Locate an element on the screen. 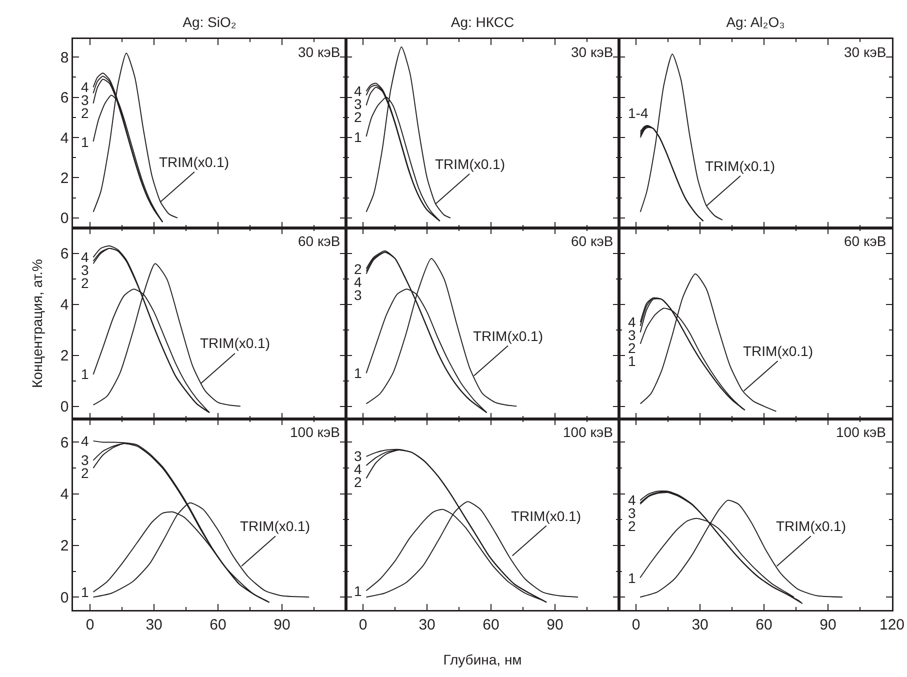 This screenshot has width=907, height=677. chart-title: Ag: SiO₂ is located at coordinates (209, 22).